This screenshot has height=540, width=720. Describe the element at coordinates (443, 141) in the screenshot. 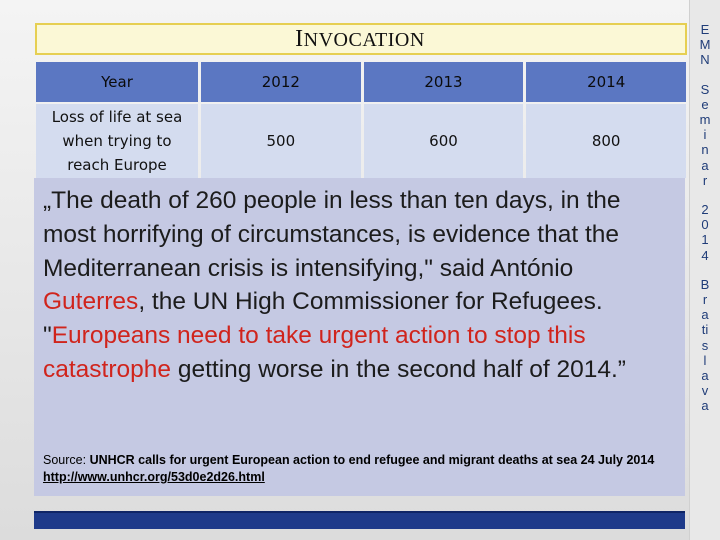

I see `table-cell: 600` at that location.